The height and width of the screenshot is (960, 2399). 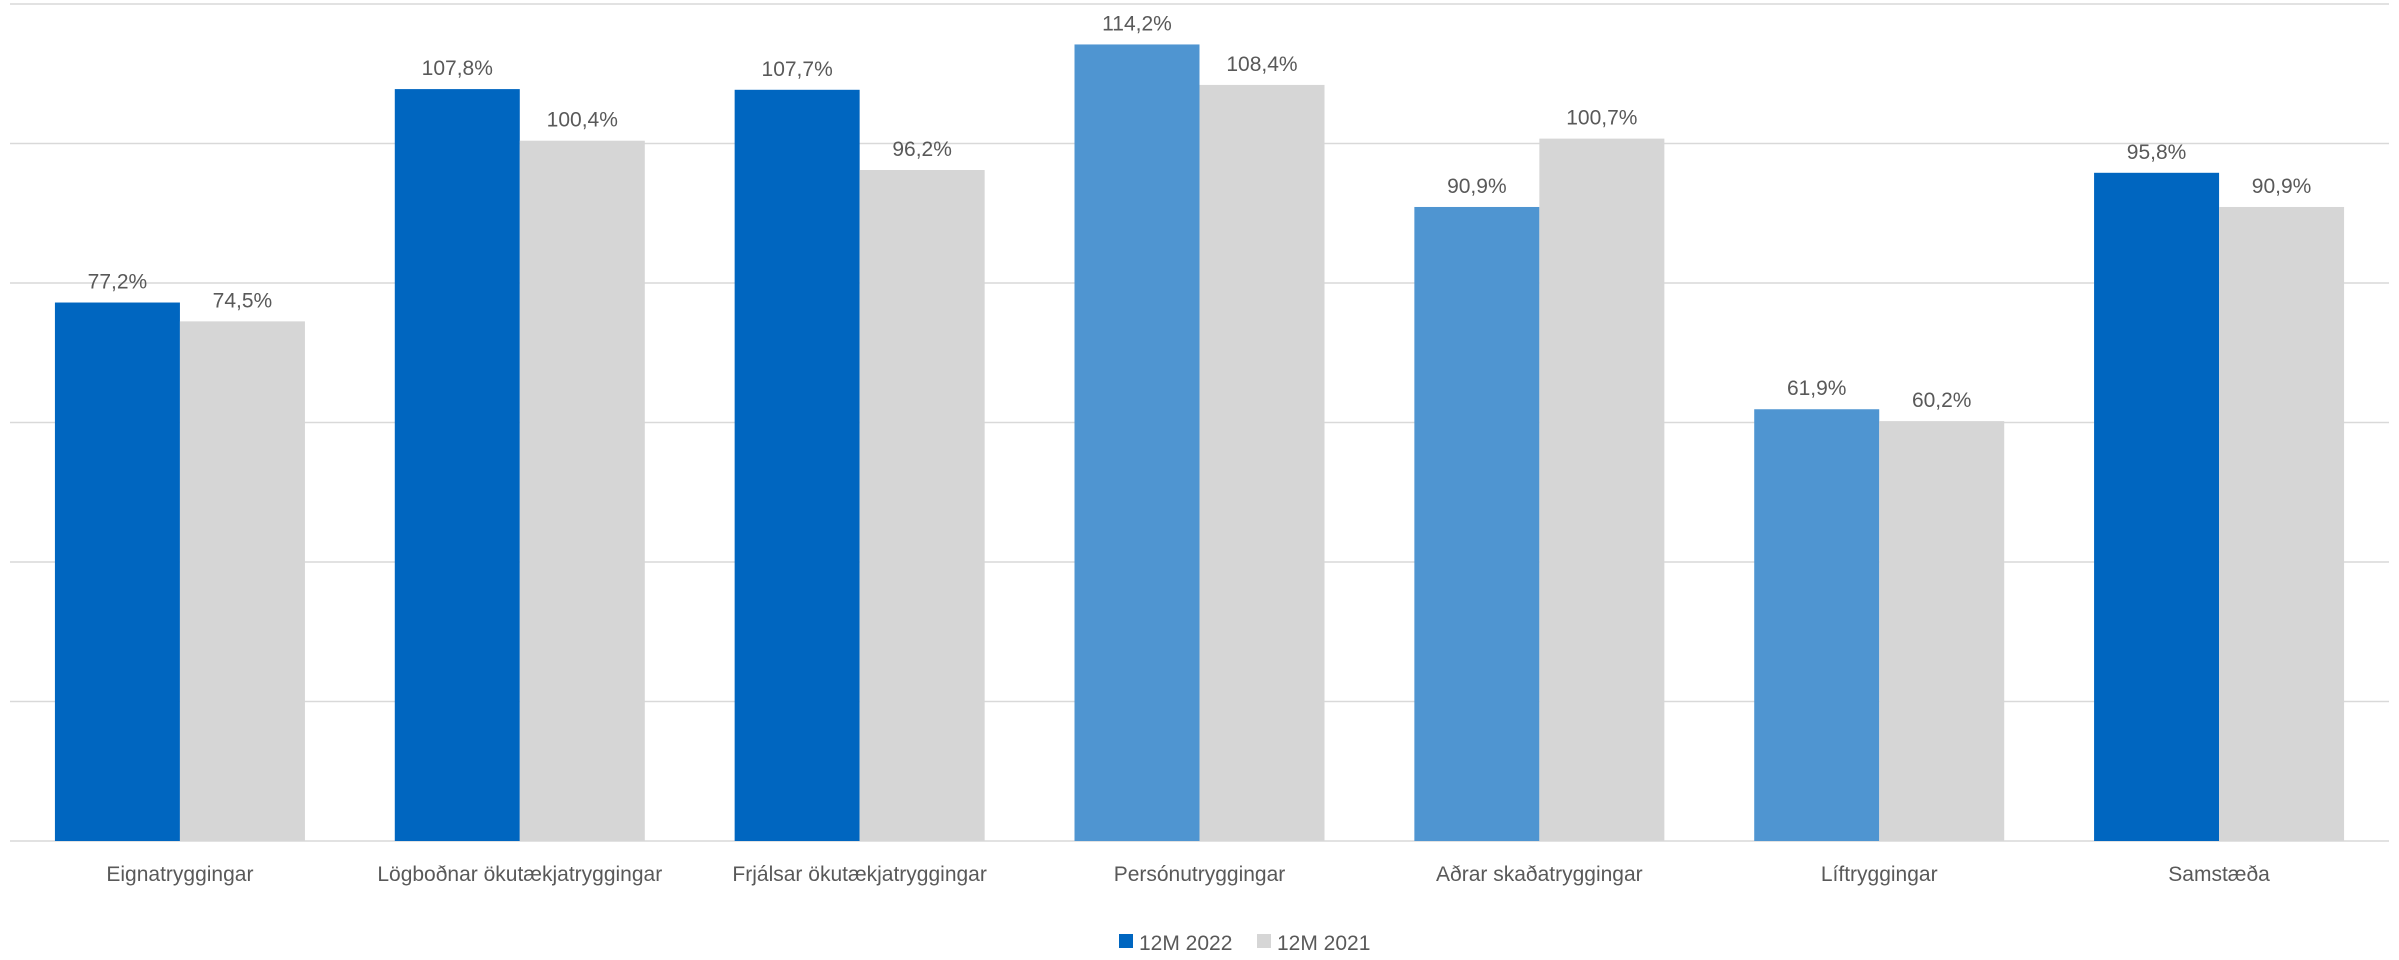 What do you see at coordinates (2157, 152) in the screenshot?
I see `data-label-12m-2022: 95,8%` at bounding box center [2157, 152].